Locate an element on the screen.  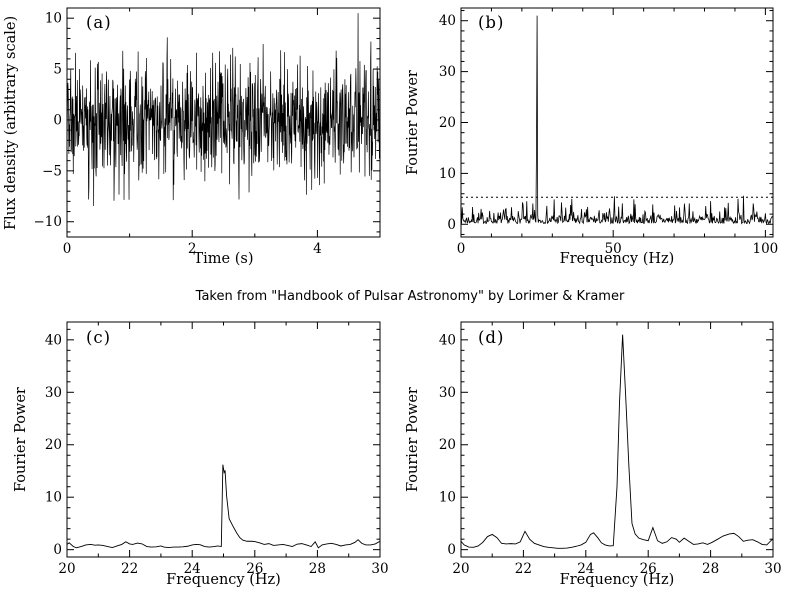
x-tick-label: 50 is located at coordinates (613, 249).